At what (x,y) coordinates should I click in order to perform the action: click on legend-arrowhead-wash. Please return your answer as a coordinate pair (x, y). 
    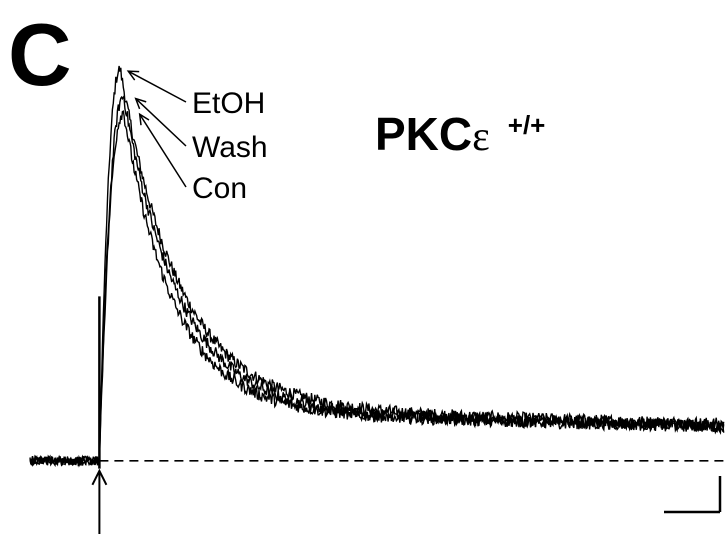
    Looking at the image, I should click on (140, 103).